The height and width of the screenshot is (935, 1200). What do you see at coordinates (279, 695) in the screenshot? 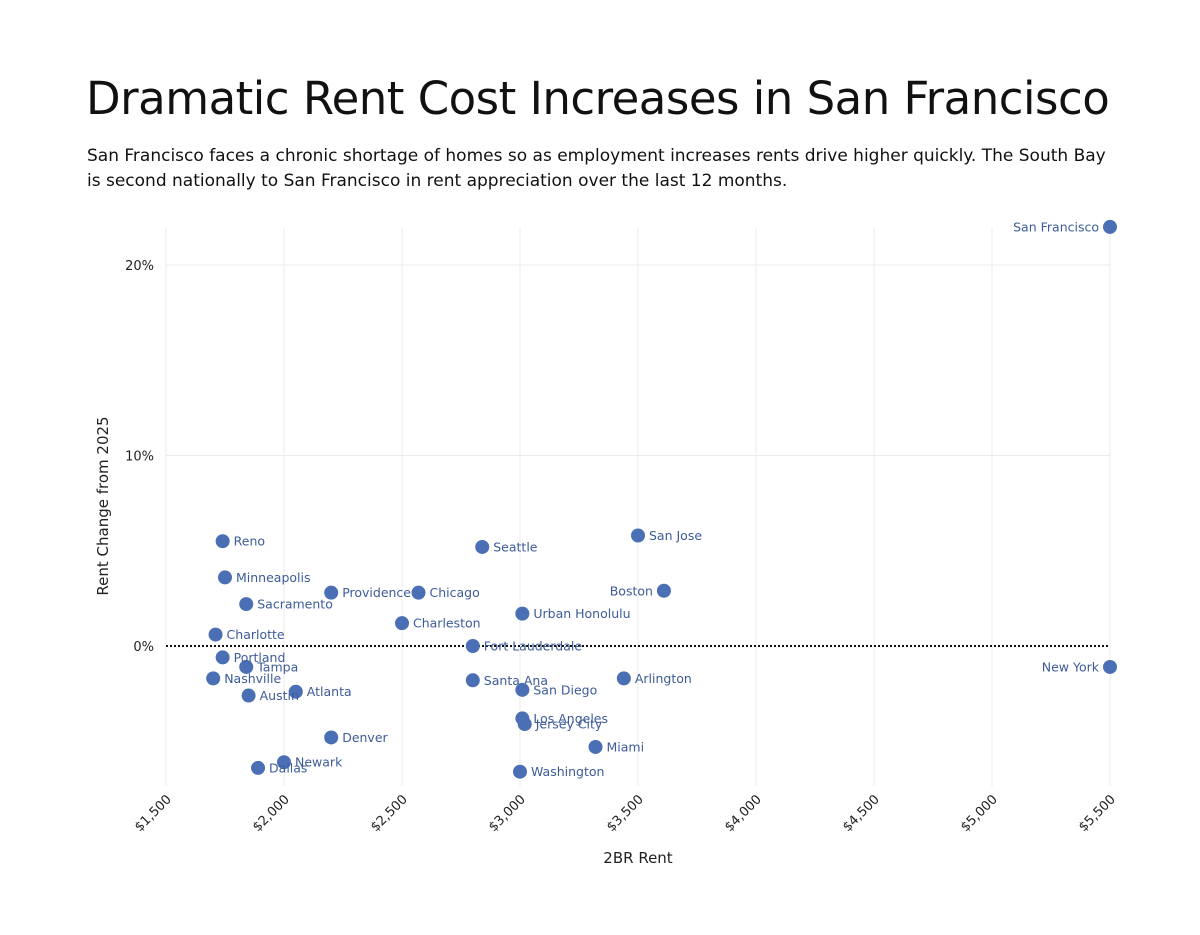
I see `data-point-label: Austin` at bounding box center [279, 695].